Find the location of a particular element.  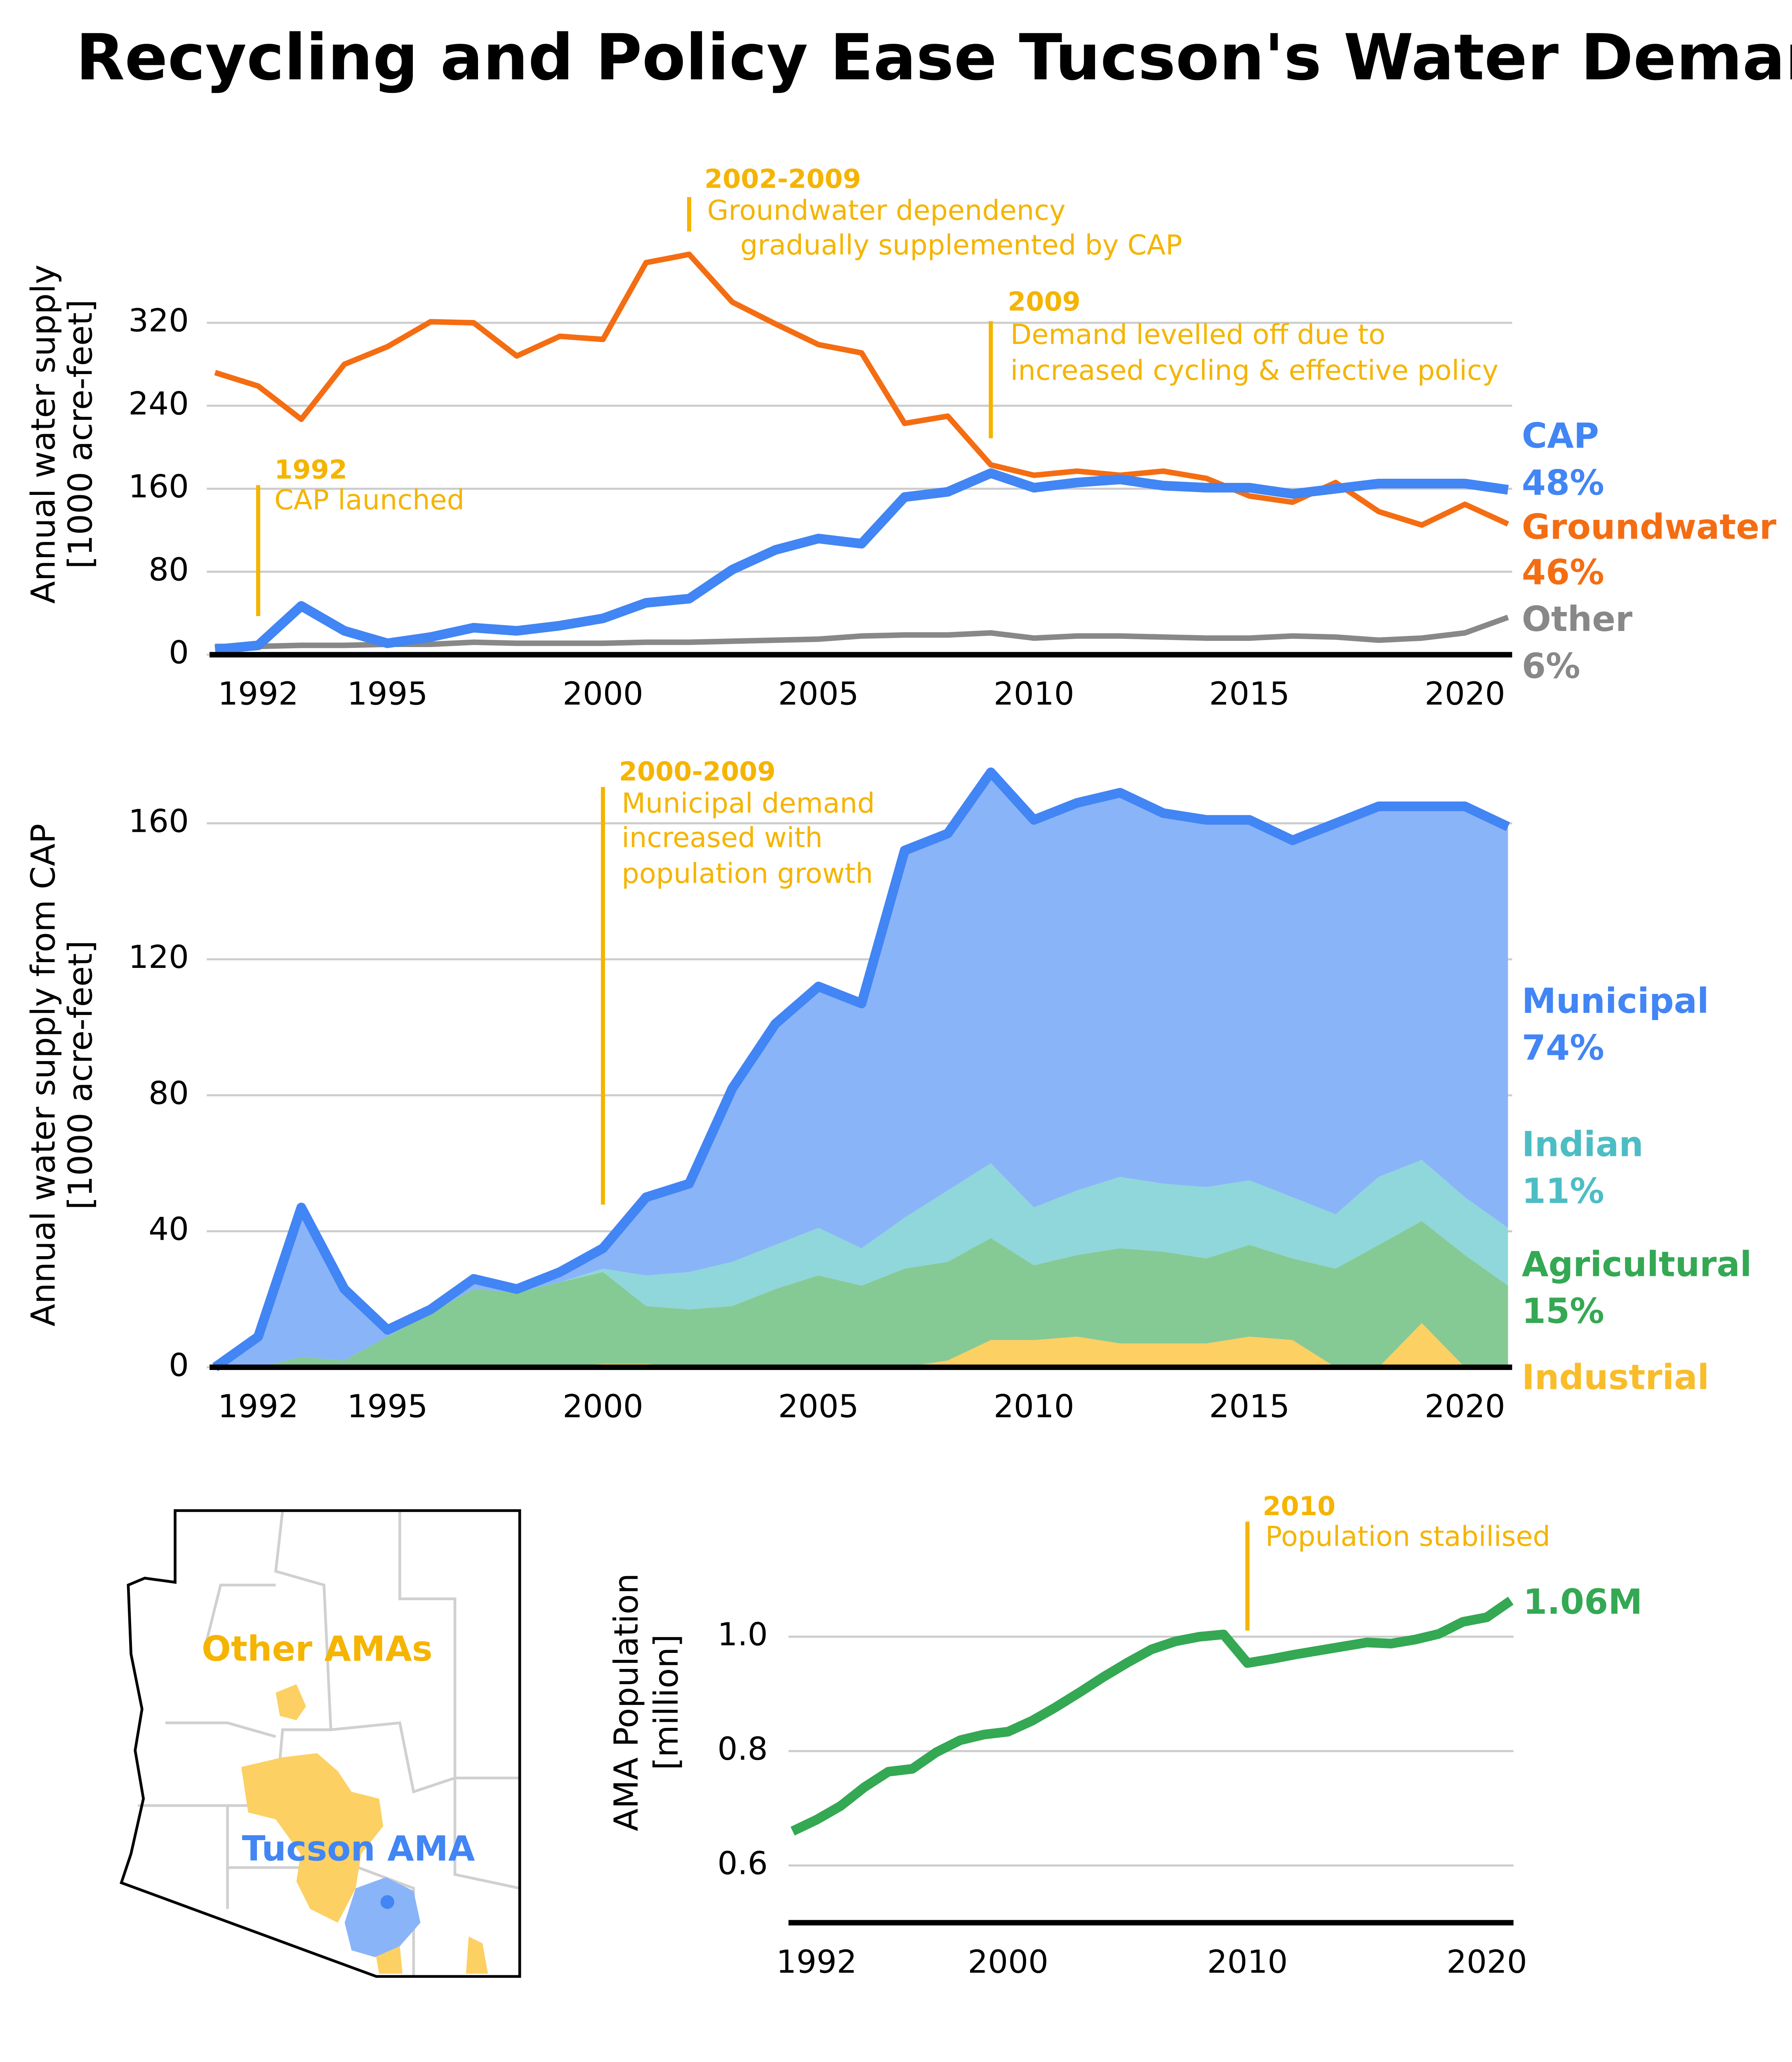

tucson-marker is located at coordinates (387, 1902).